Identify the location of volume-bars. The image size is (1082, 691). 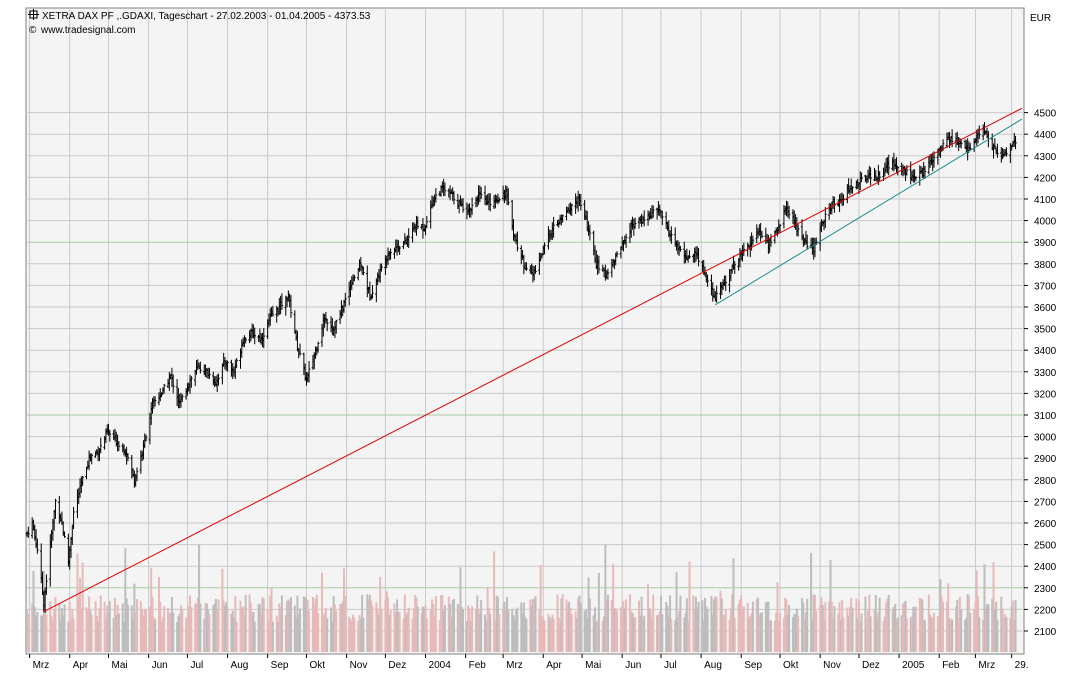
(521, 598).